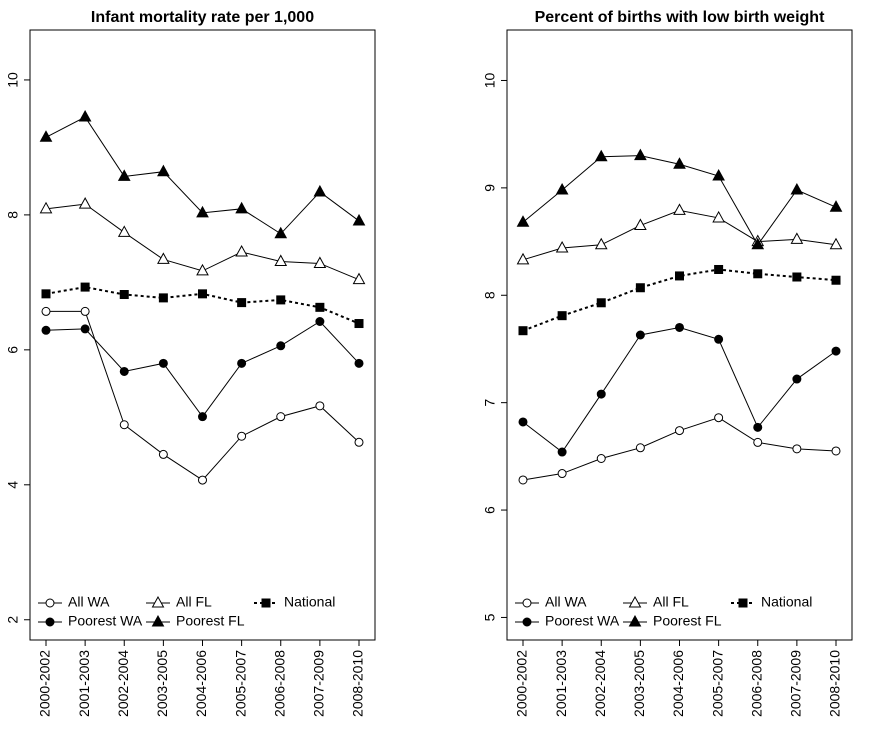 The image size is (875, 751). What do you see at coordinates (490, 80) in the screenshot?
I see `y-tick-label: 10` at bounding box center [490, 80].